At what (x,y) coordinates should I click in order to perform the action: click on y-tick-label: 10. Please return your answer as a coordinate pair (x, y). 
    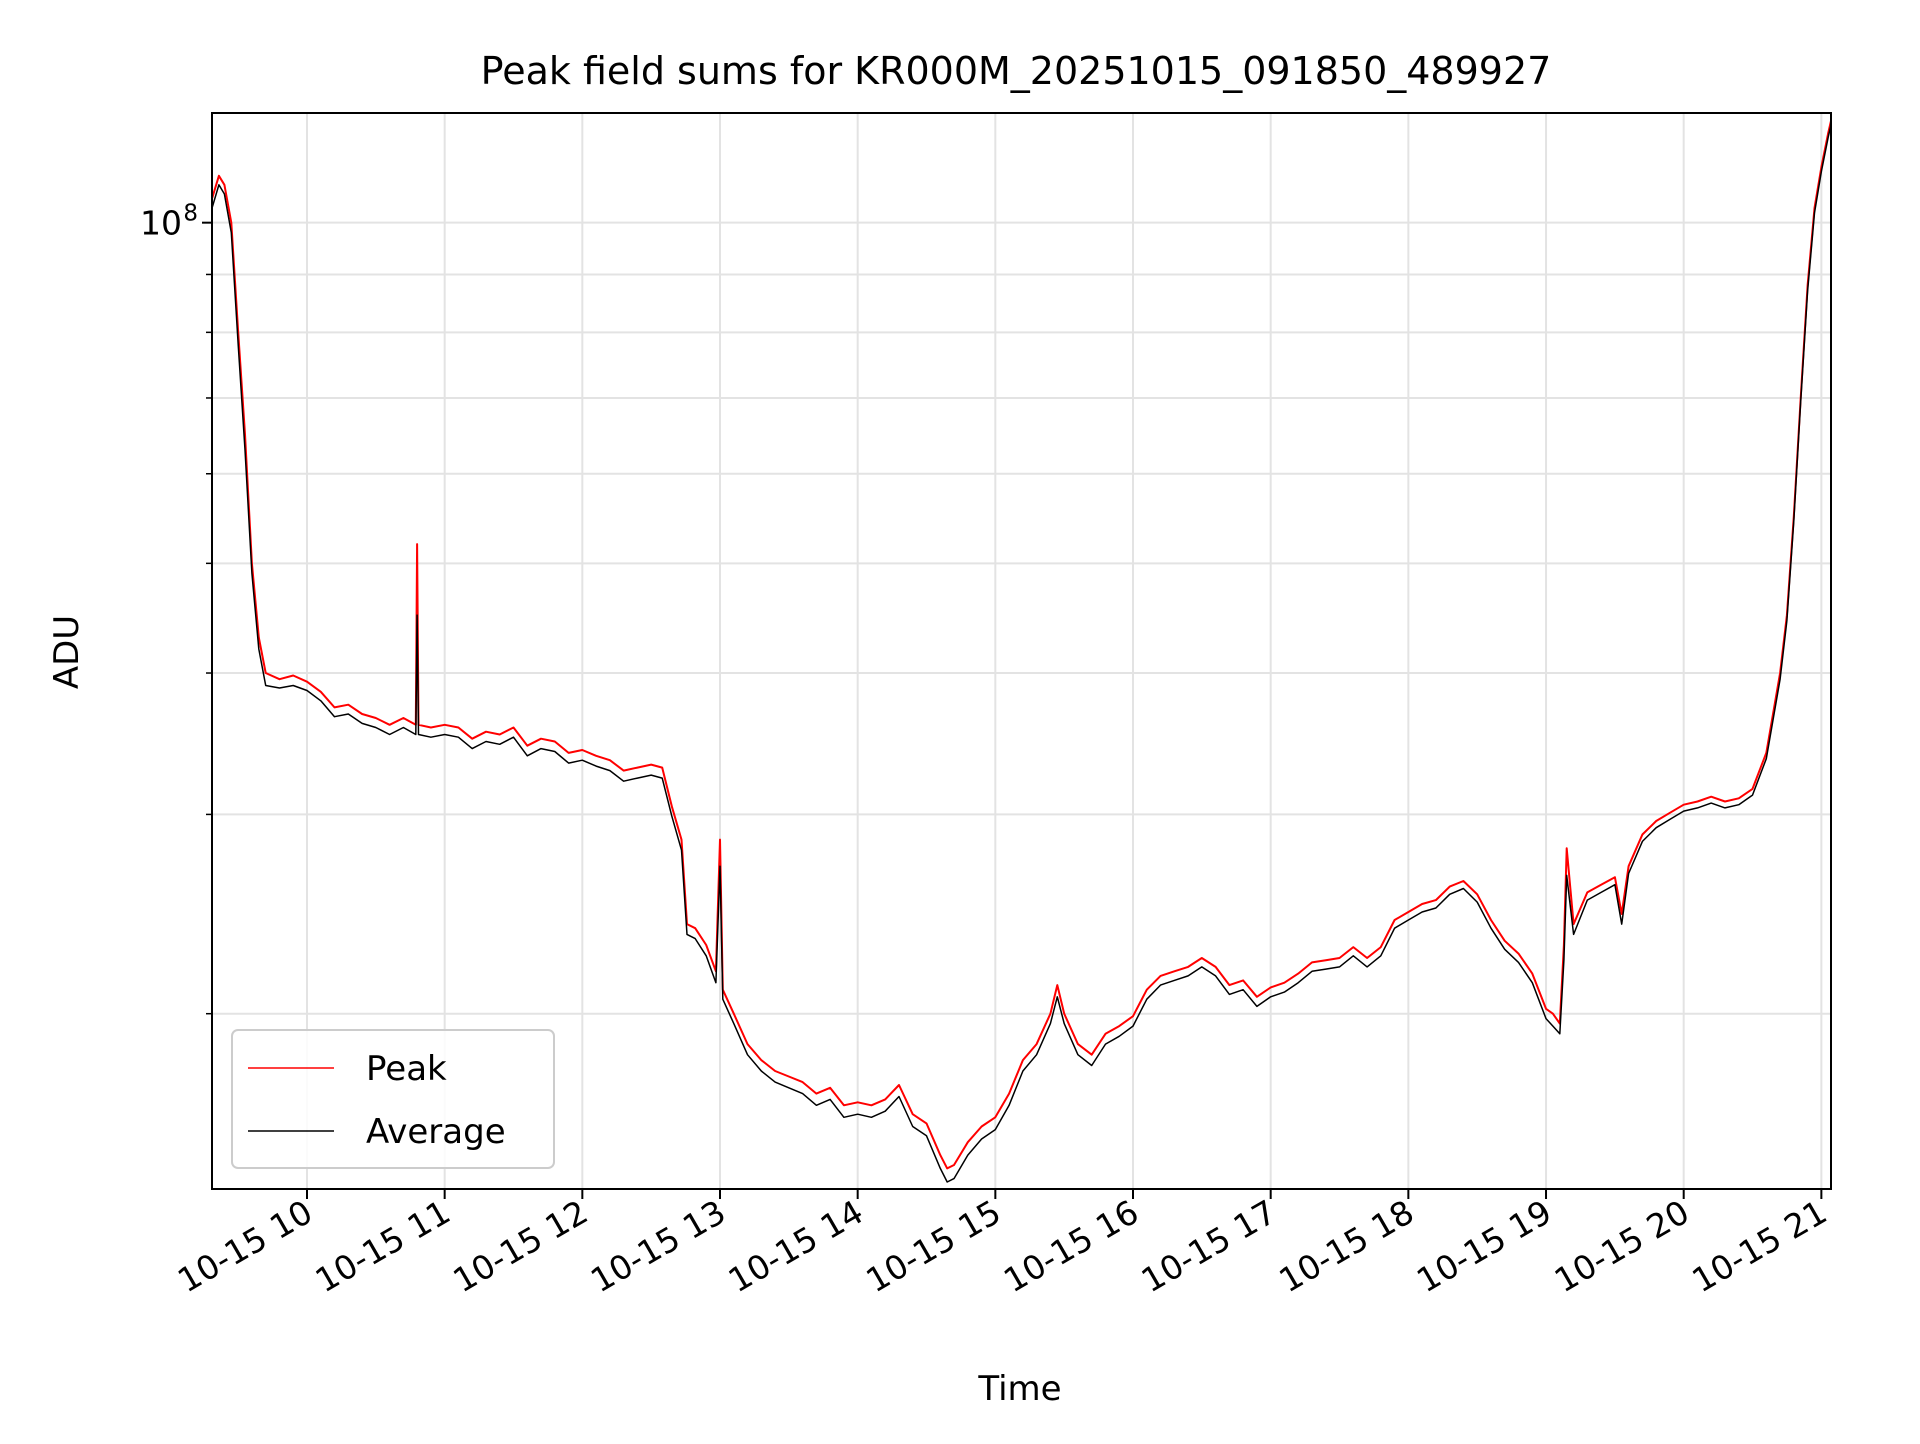
    Looking at the image, I should click on (161, 223).